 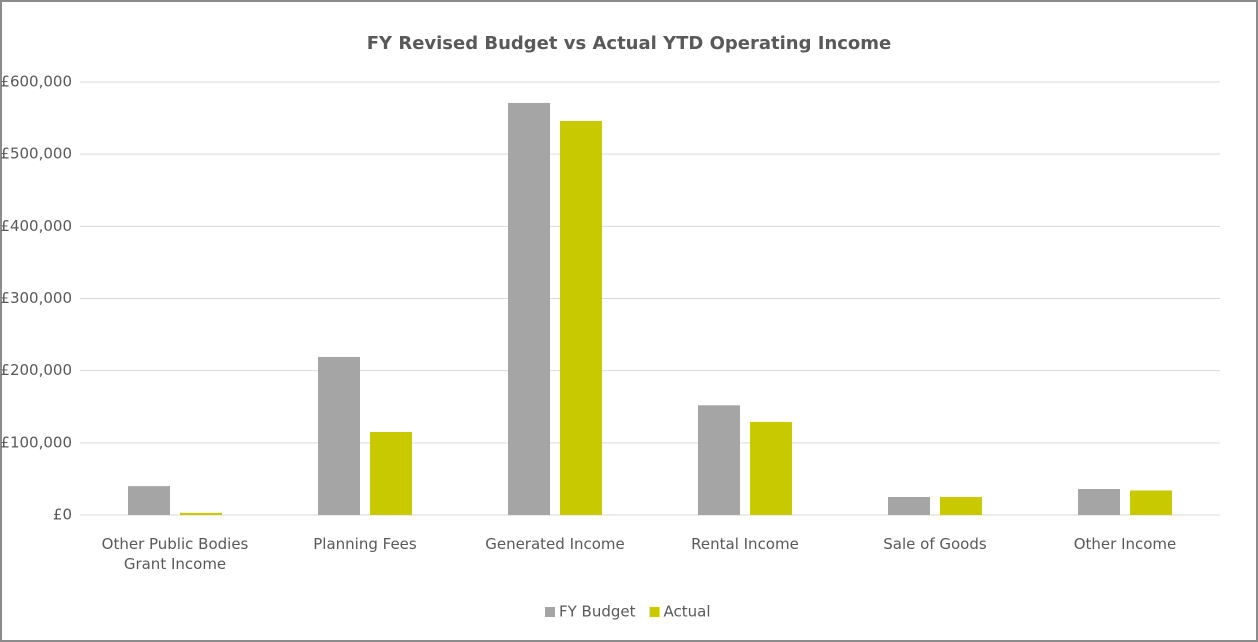 What do you see at coordinates (36, 298) in the screenshot?
I see `y-tick-label: £300,000` at bounding box center [36, 298].